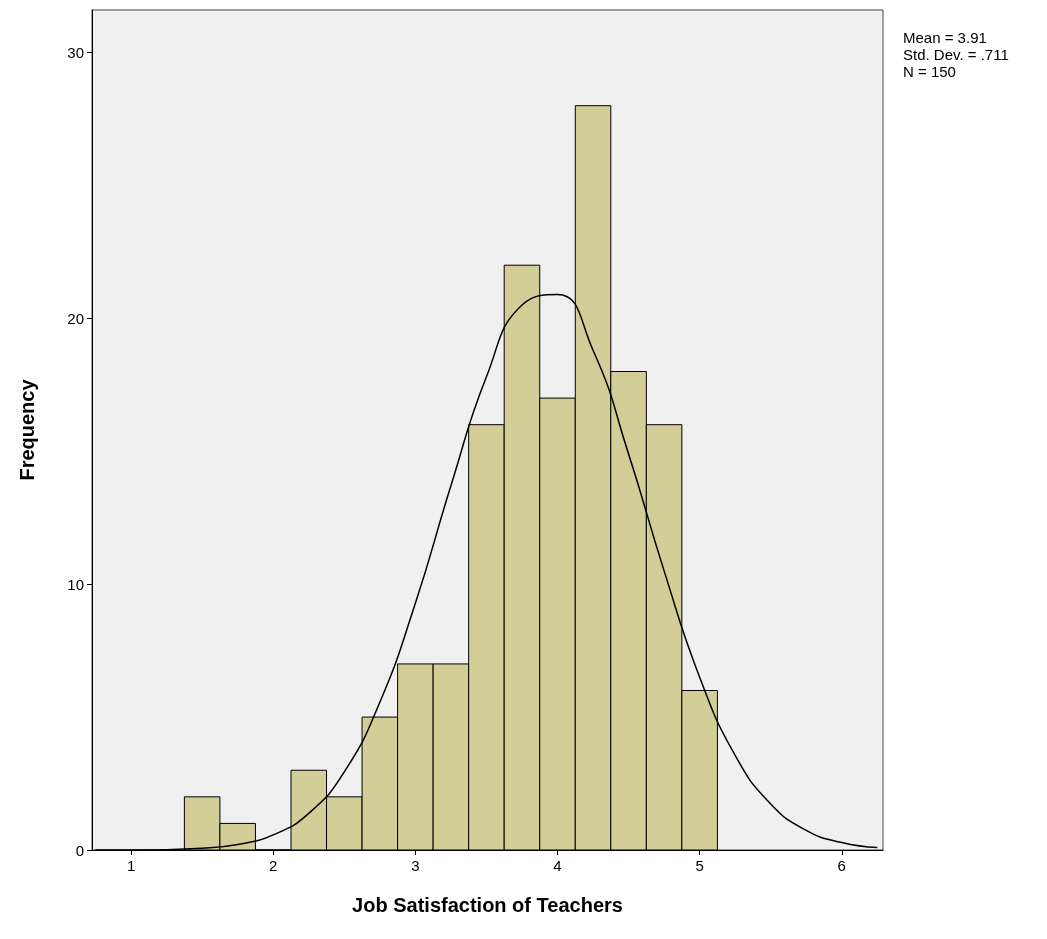 This screenshot has width=1047, height=939. I want to click on y-tick-label: 30, so click(75, 53).